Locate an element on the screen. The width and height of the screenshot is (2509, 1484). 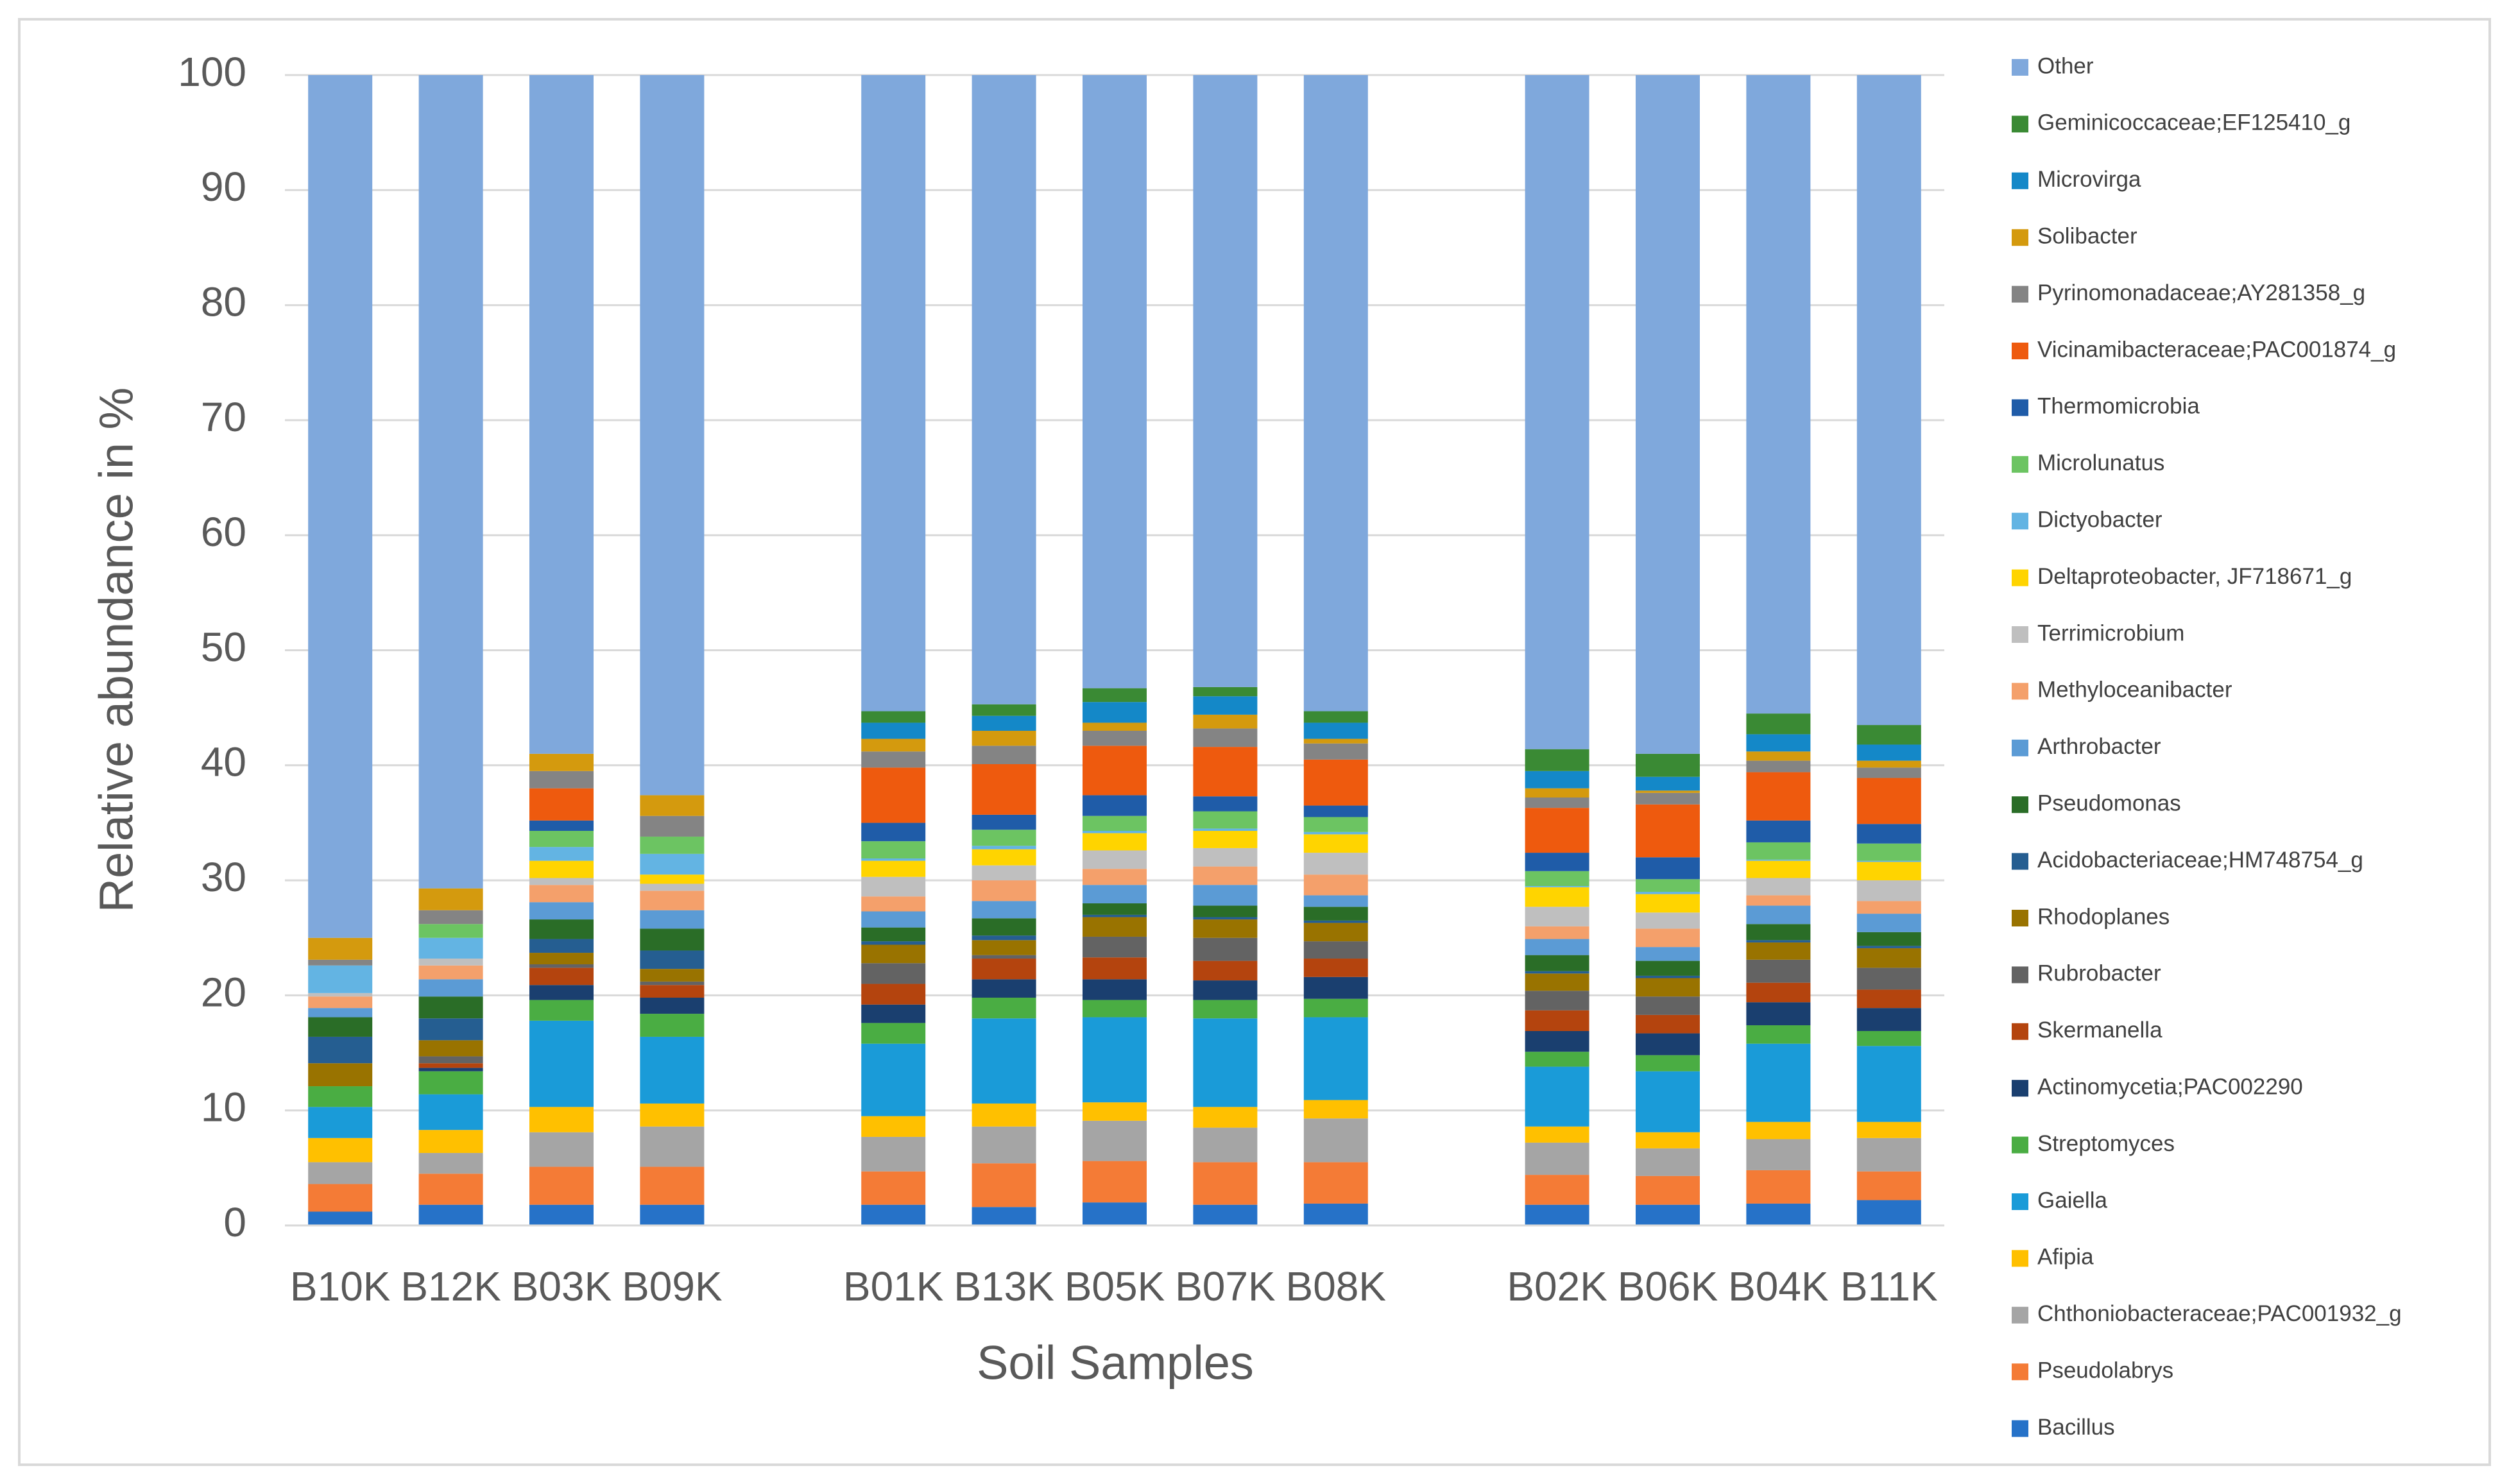
y-tick-label: 50 is located at coordinates (223, 647).